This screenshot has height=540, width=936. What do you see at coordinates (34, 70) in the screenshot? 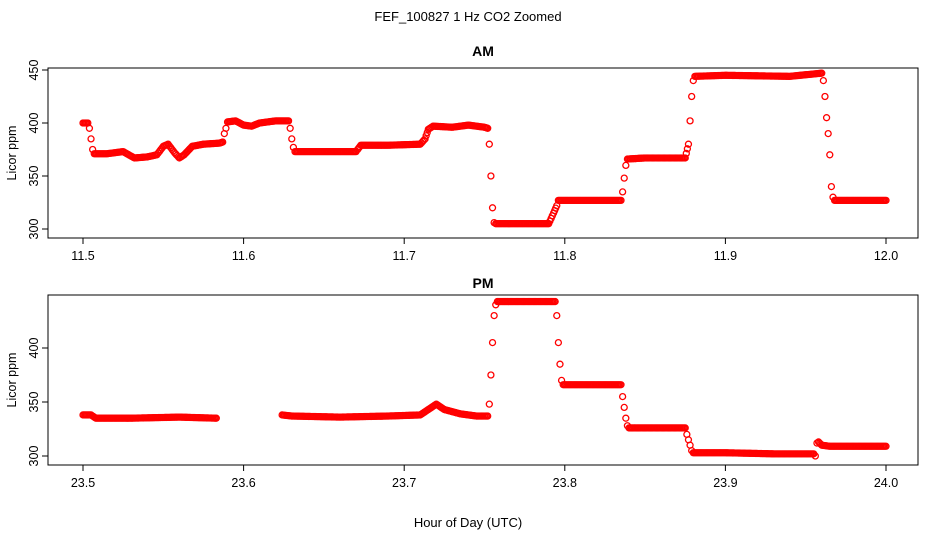
I see `y-tick-label: 450` at bounding box center [34, 70].